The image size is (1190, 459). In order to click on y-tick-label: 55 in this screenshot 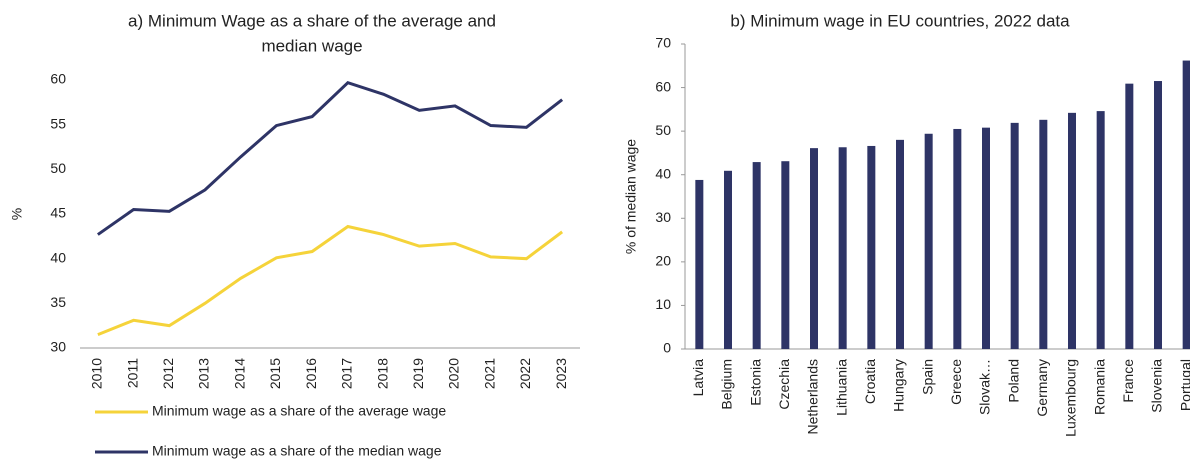, I will do `click(58, 123)`.